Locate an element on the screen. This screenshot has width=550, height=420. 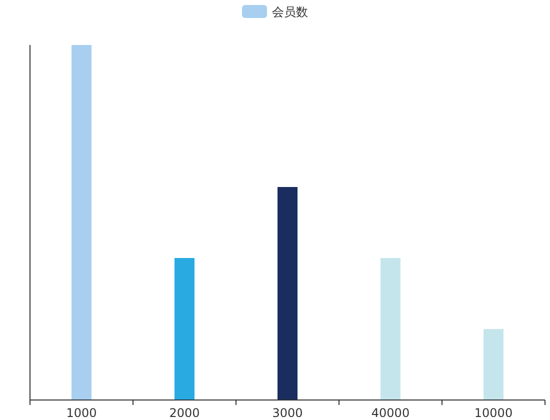
x-tick-label: 40000 is located at coordinates (390, 413).